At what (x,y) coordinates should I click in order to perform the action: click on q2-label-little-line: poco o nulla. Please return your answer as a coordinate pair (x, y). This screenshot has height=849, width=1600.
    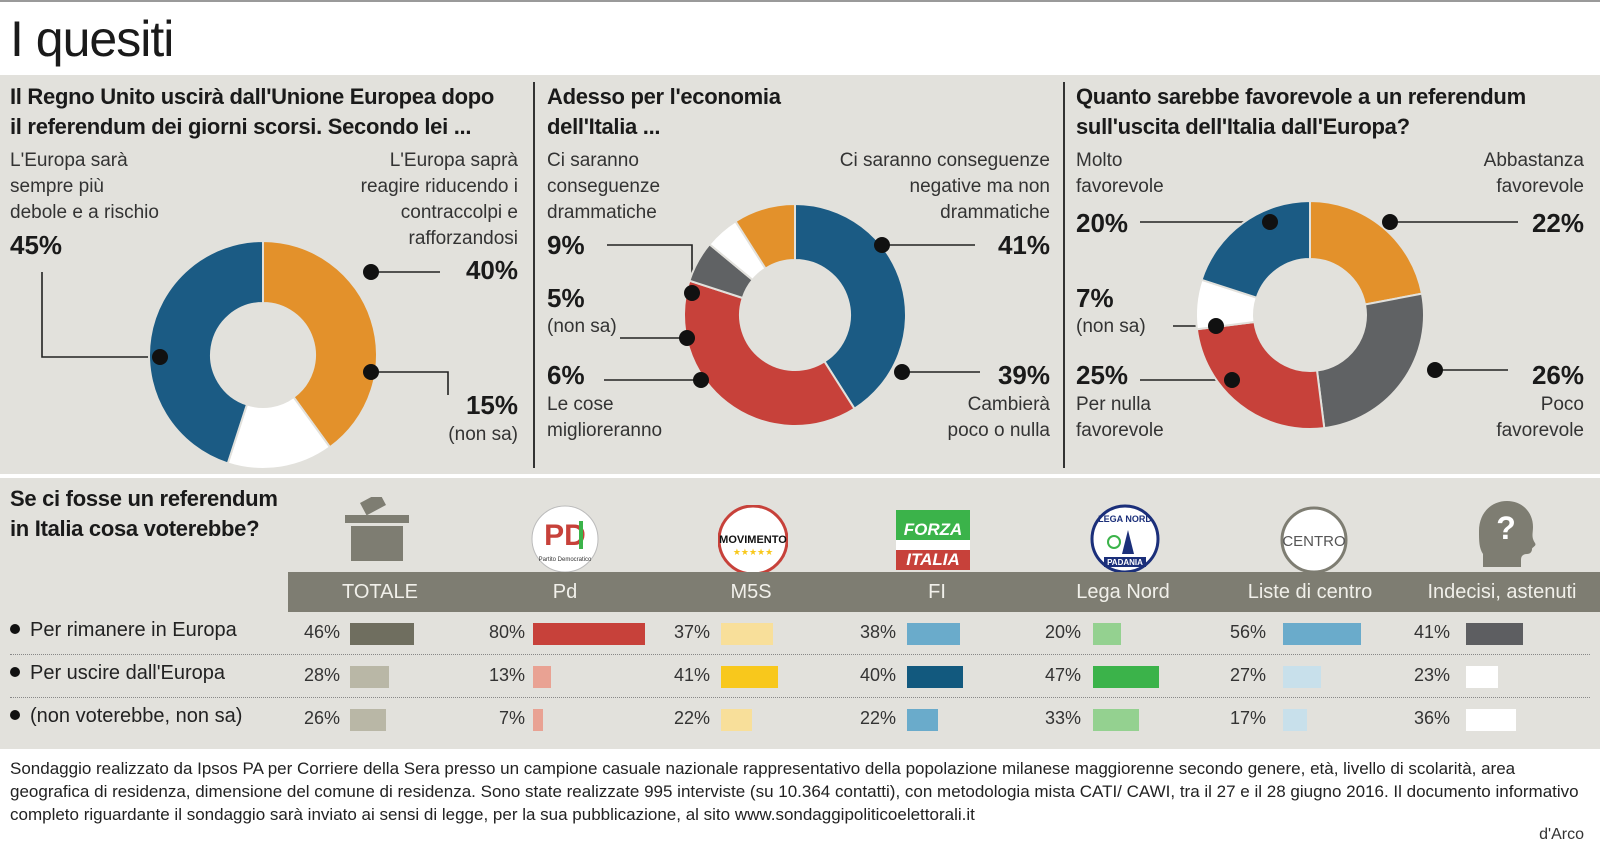
    Looking at the image, I should click on (998, 430).